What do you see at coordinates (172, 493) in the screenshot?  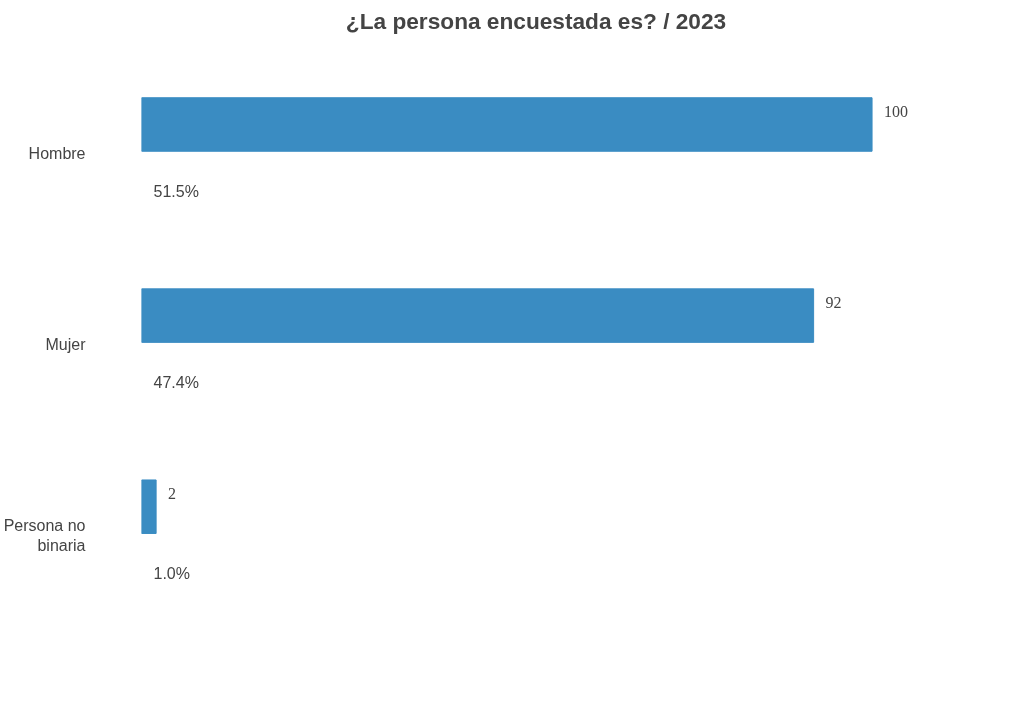 I see `data-label: 2` at bounding box center [172, 493].